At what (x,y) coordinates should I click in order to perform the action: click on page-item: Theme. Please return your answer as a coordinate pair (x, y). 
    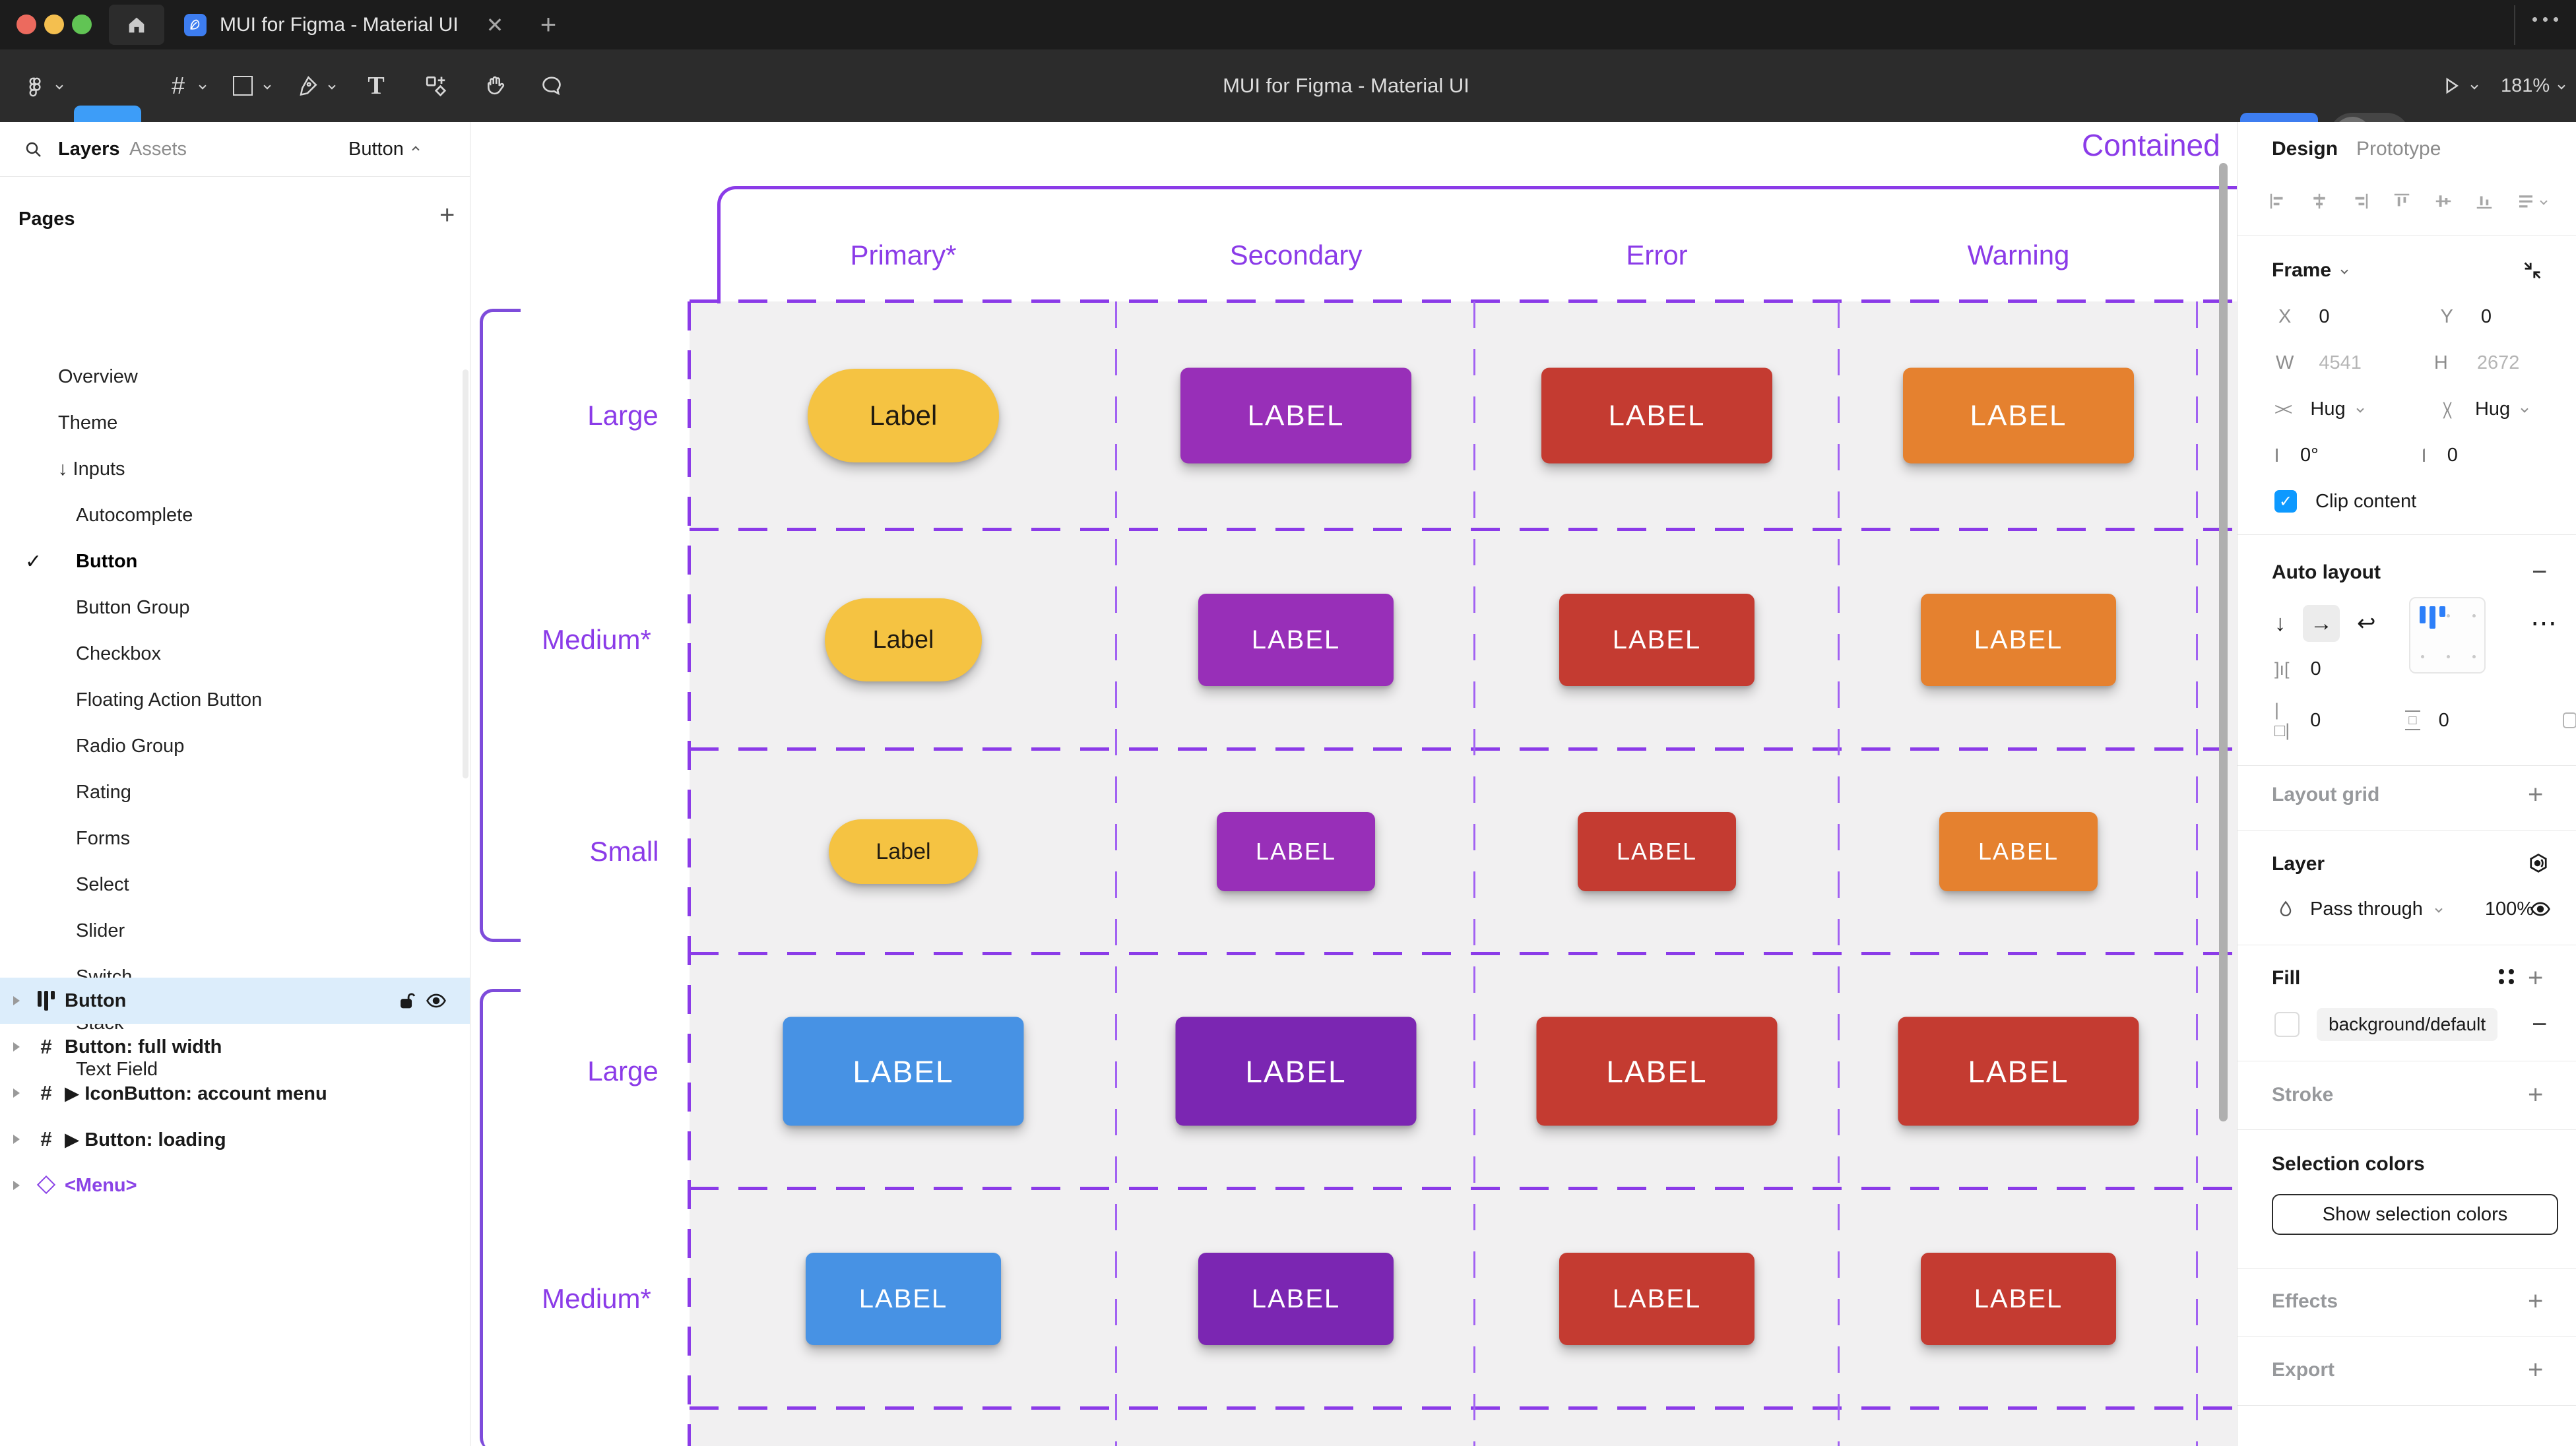
    Looking at the image, I should click on (88, 422).